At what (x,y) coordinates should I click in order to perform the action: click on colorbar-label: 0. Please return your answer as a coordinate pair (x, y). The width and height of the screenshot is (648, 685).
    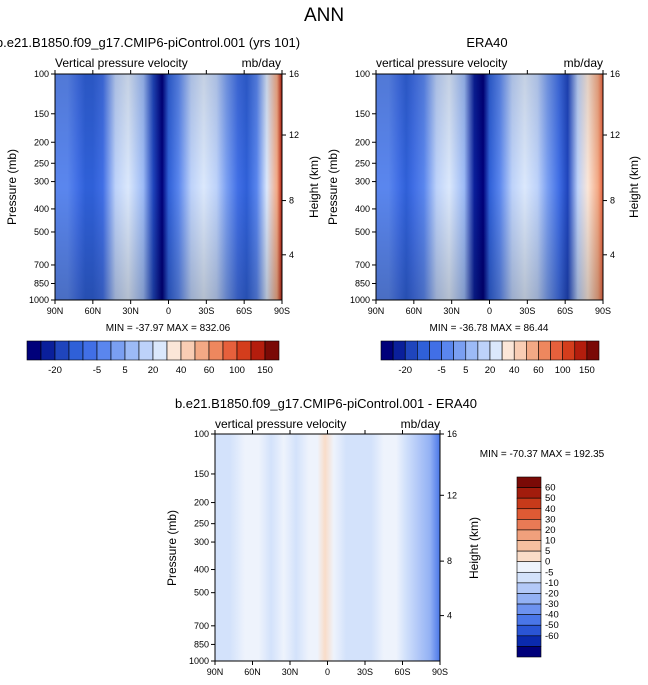
    Looking at the image, I should click on (547, 562).